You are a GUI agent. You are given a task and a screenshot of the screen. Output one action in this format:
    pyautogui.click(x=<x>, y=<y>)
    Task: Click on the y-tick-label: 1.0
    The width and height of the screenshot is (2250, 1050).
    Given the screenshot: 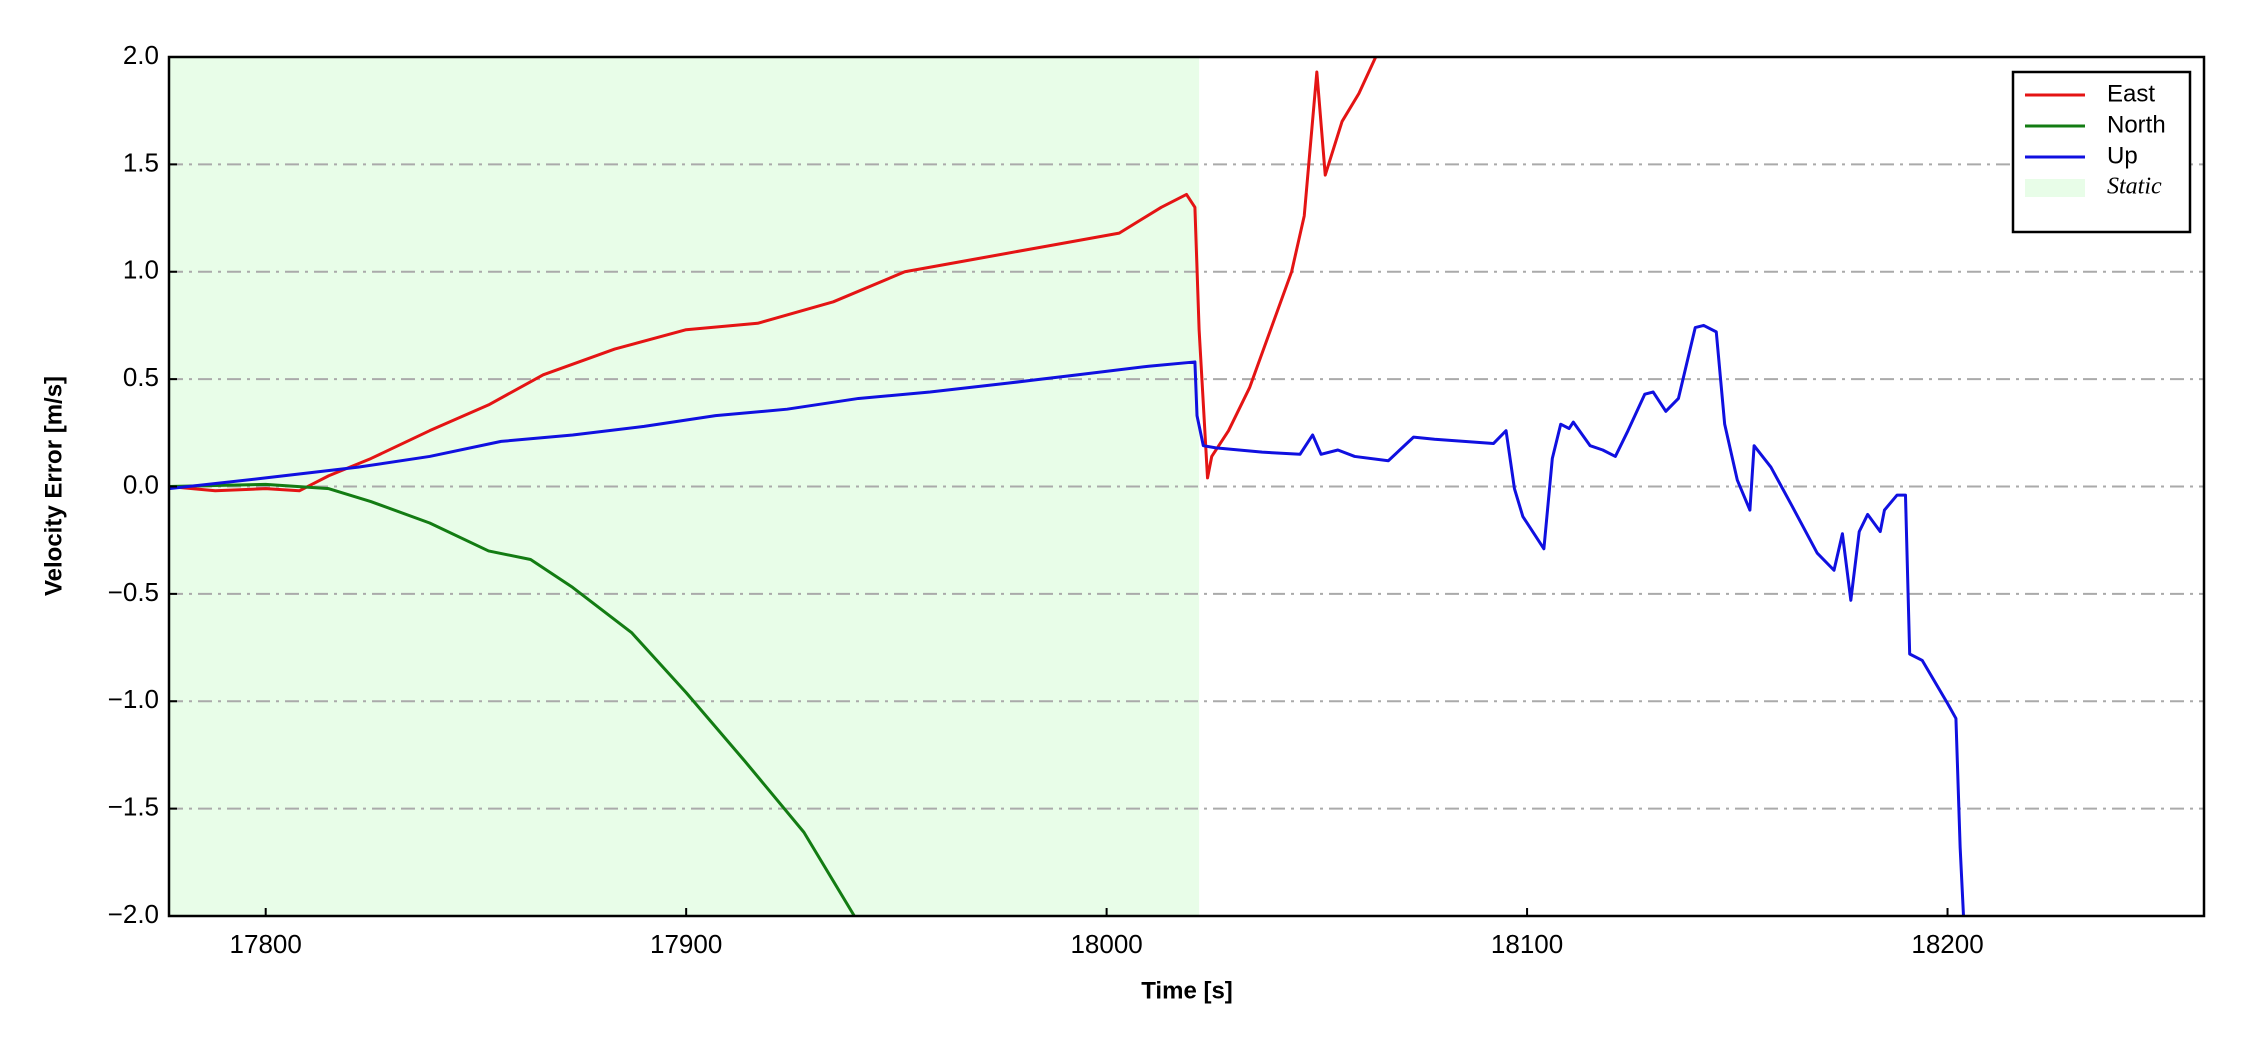 What is the action you would take?
    pyautogui.click(x=141, y=270)
    